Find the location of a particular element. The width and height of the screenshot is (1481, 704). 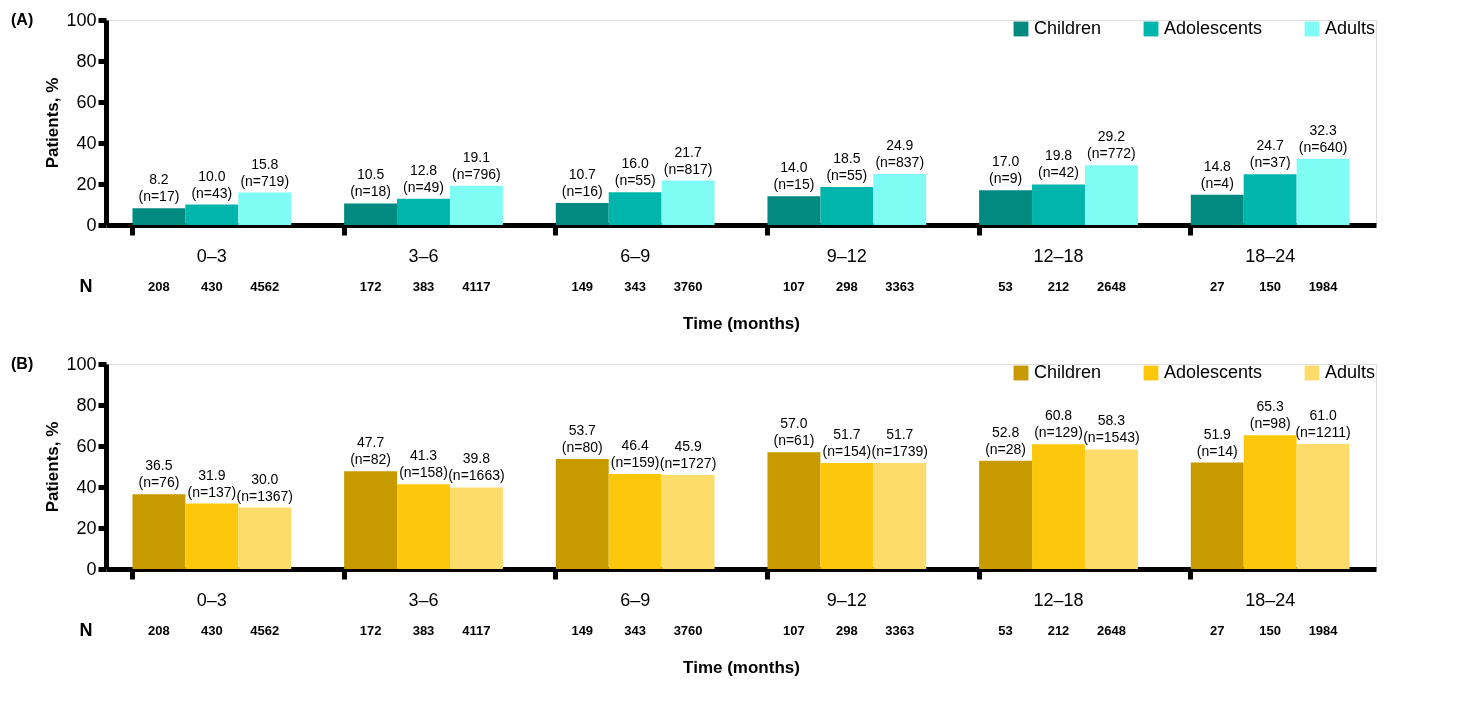

text: 107 is located at coordinates (794, 286).